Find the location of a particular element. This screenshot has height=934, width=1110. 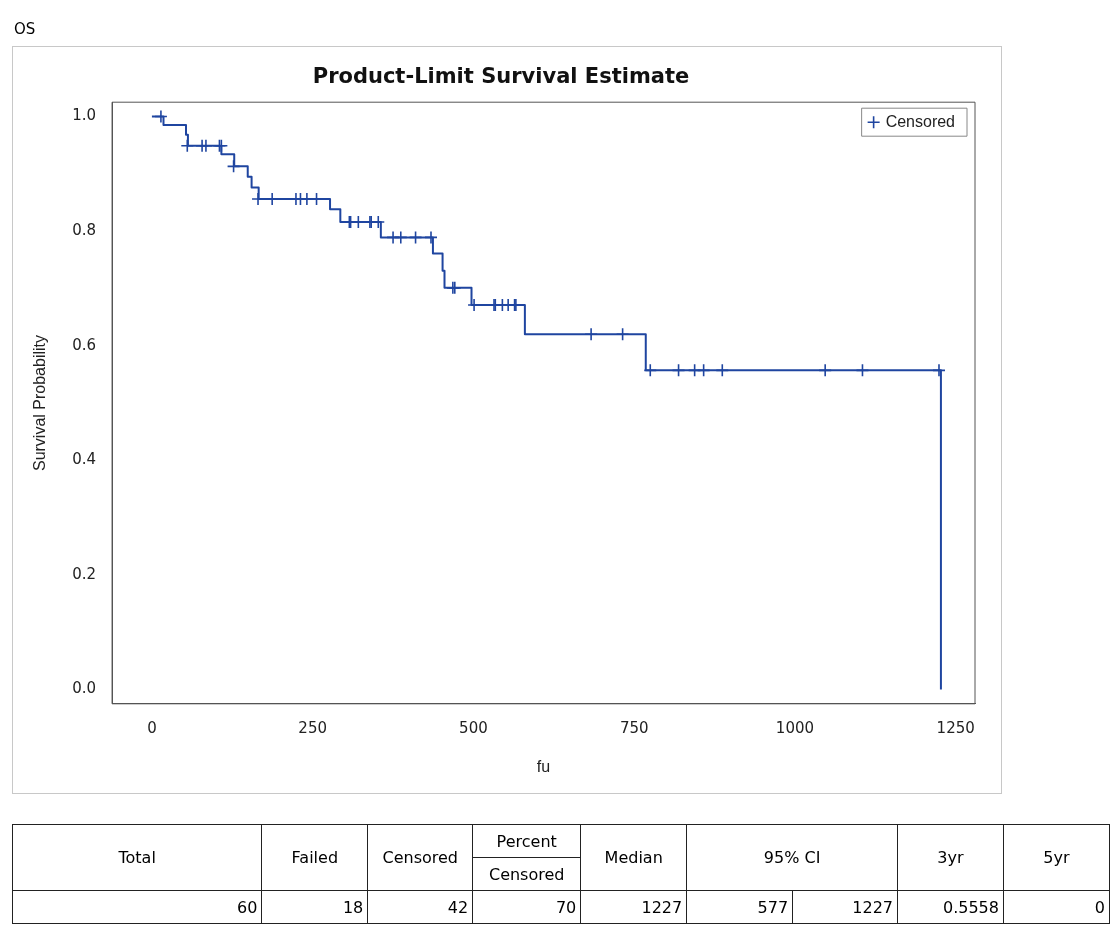

y-axis-title: Survival Probability is located at coordinates (40, 403).